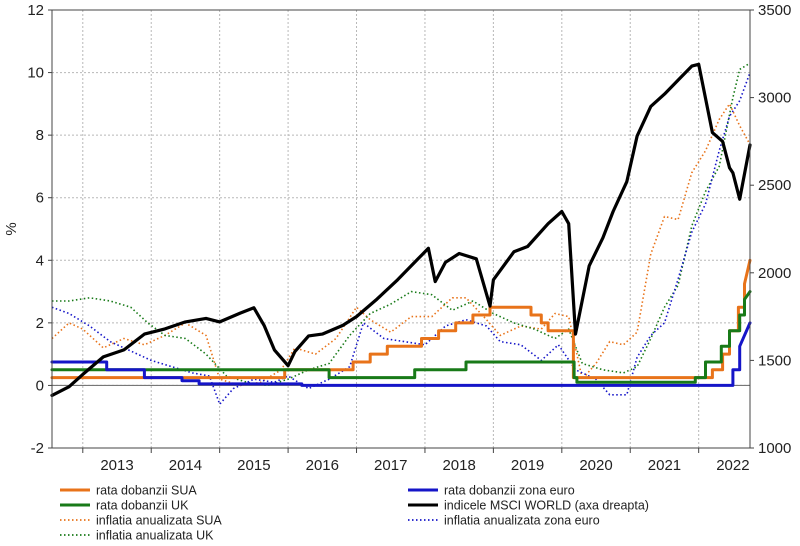  Describe the element at coordinates (185, 465) in the screenshot. I see `x-tick-label: 2014` at that location.